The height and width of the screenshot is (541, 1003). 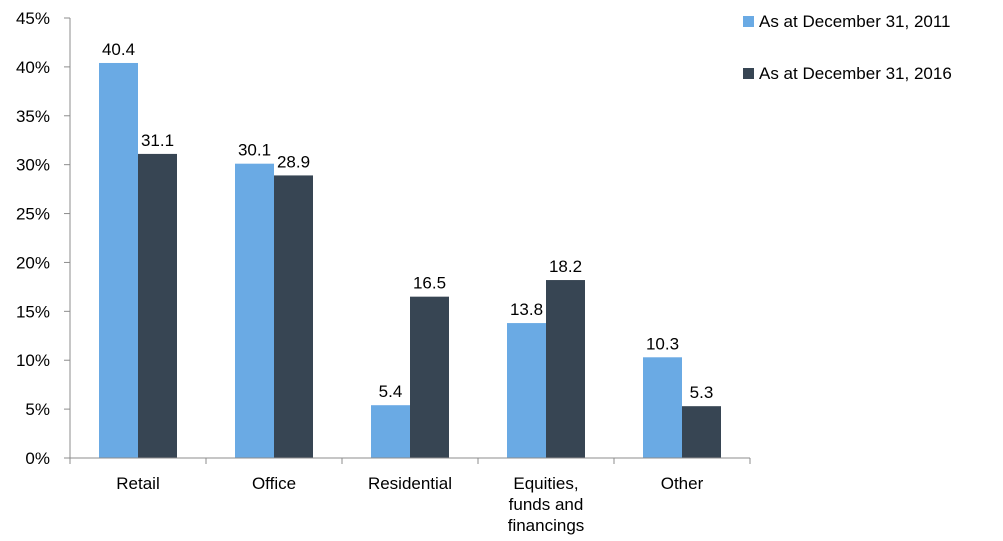 I want to click on data-label: 13.8, so click(x=526, y=309).